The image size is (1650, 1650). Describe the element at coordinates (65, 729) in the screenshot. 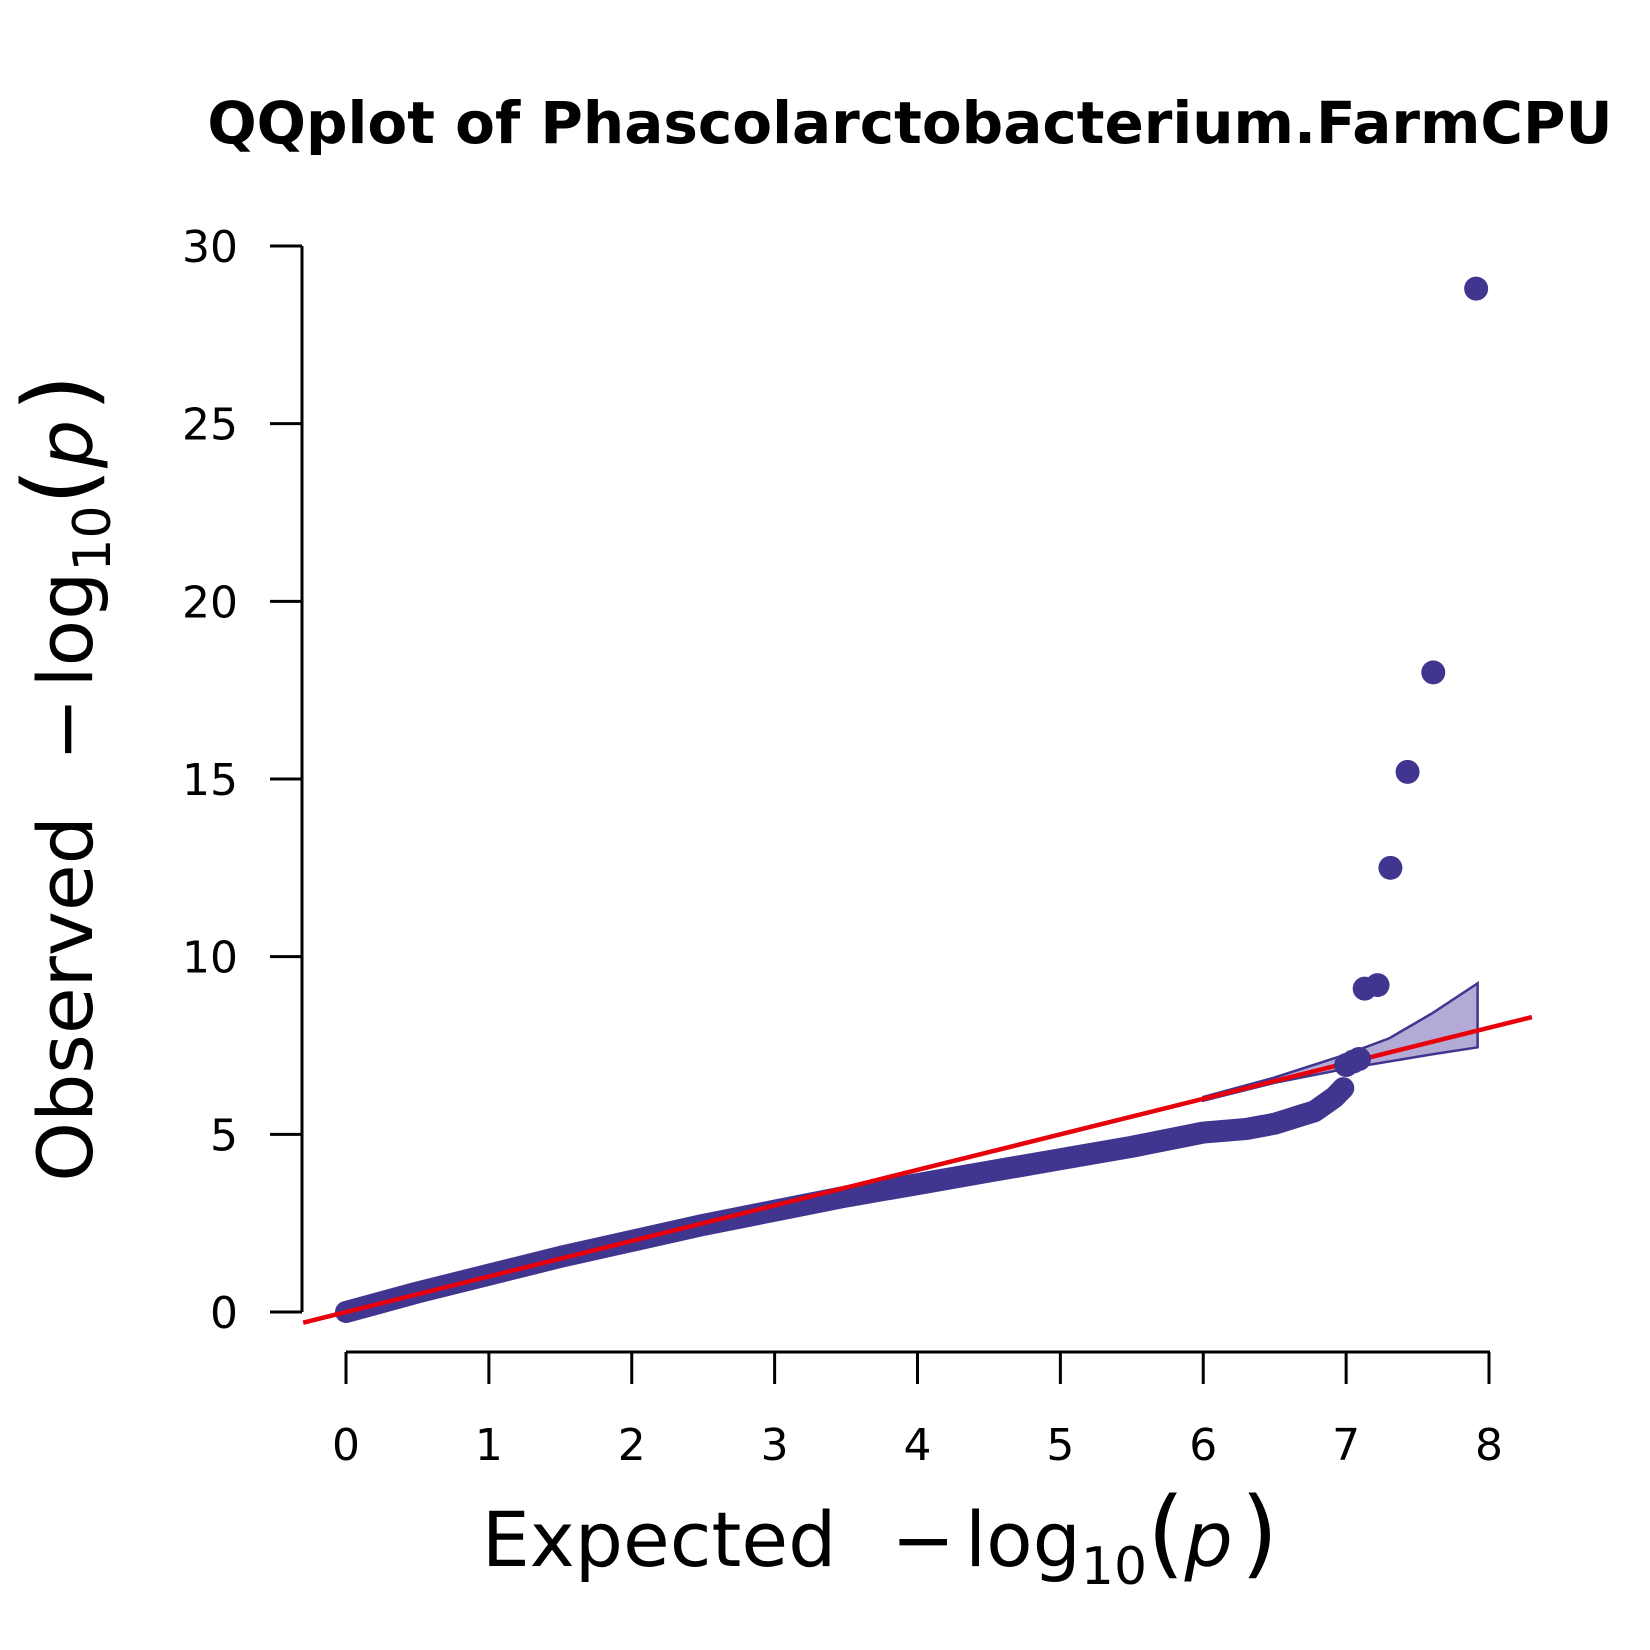

I see `y-axis-label-minus: −` at that location.